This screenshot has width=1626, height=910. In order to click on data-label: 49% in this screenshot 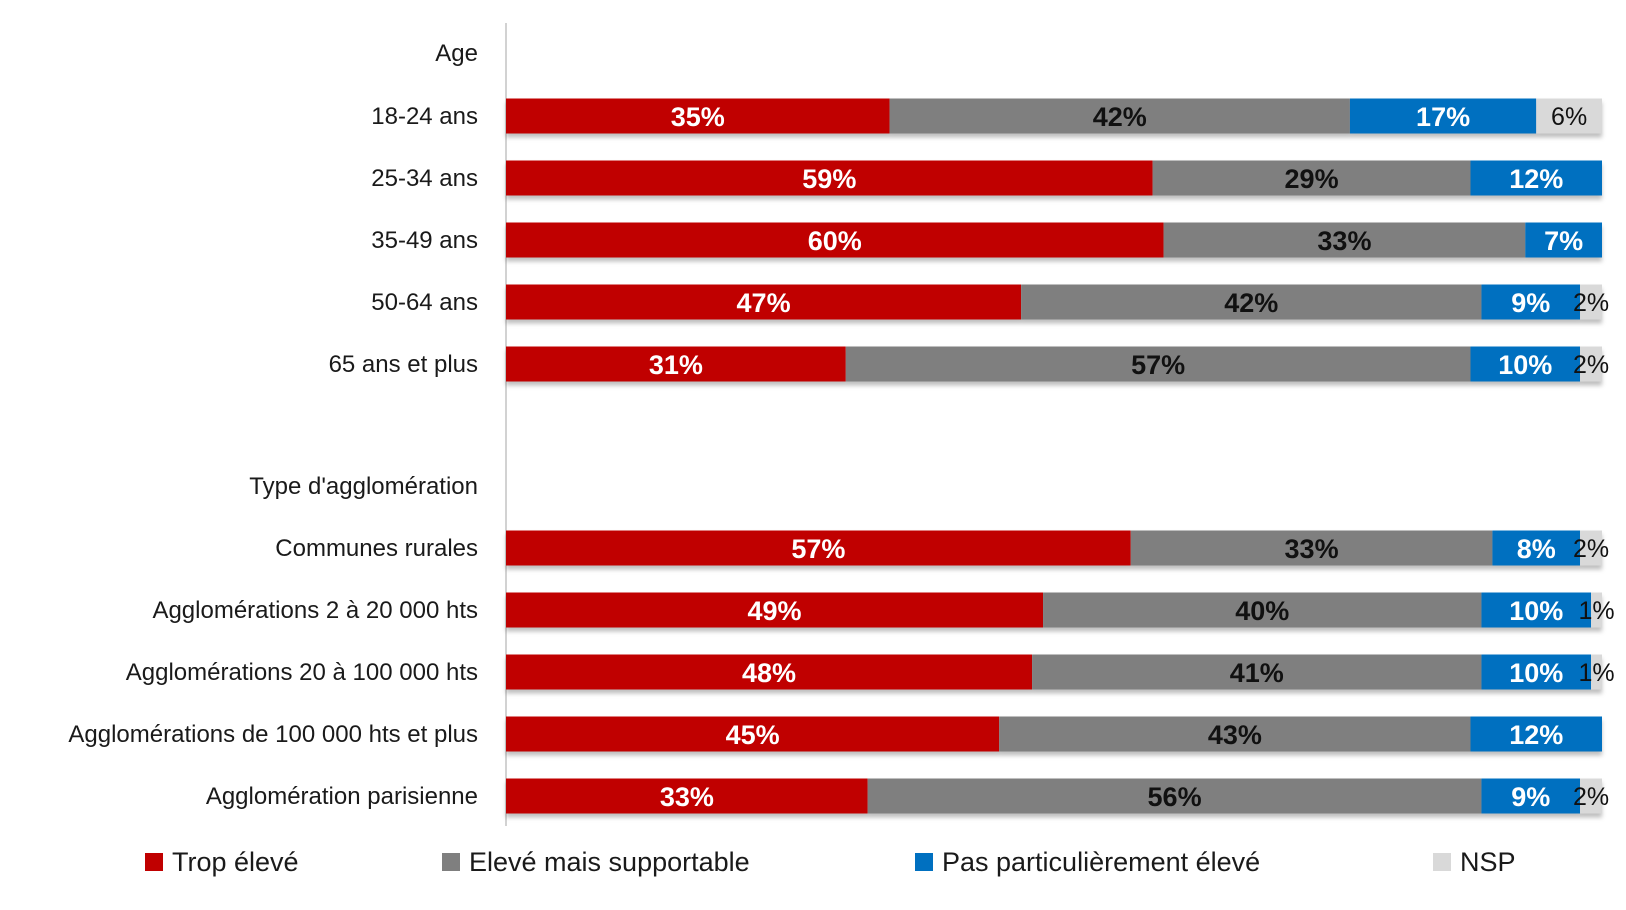, I will do `click(774, 611)`.